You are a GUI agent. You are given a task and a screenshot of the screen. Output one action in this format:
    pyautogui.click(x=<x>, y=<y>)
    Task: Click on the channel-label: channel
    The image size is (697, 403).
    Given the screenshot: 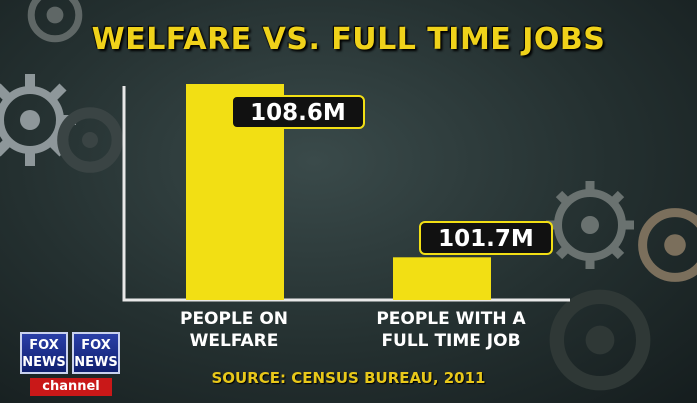 What is the action you would take?
    pyautogui.click(x=71, y=387)
    